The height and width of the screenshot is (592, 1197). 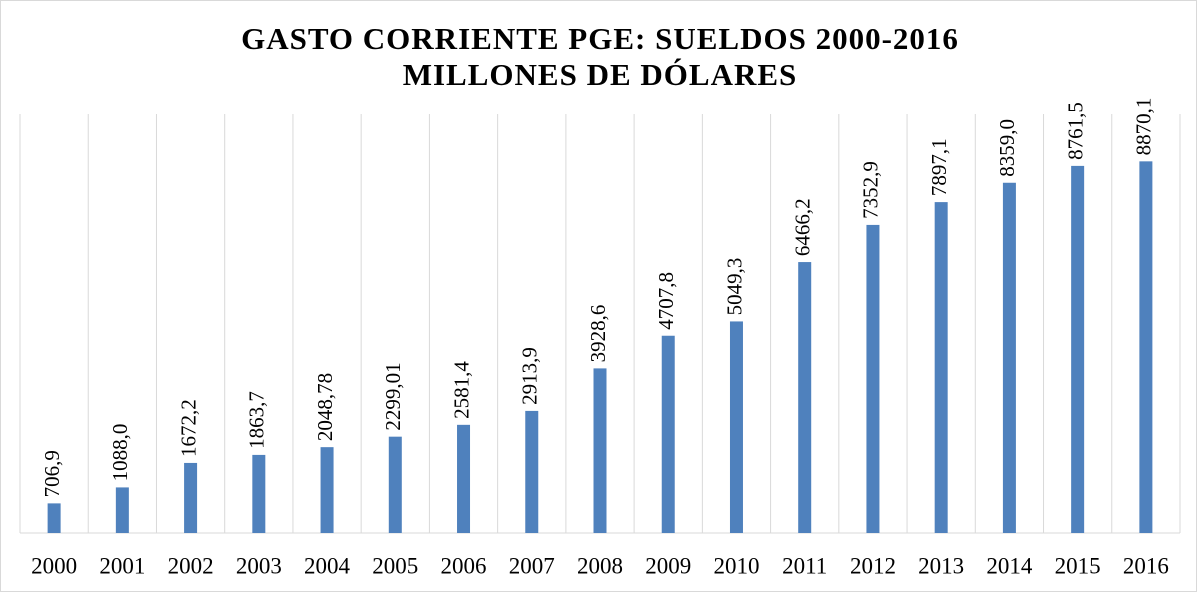 What do you see at coordinates (600, 565) in the screenshot?
I see `x-tick-label: 2008` at bounding box center [600, 565].